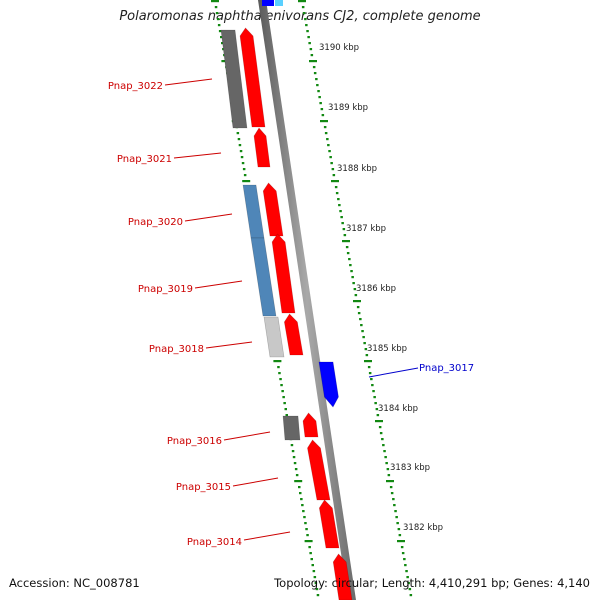 This screenshot has width=600, height=600. What do you see at coordinates (144, 159) in the screenshot?
I see `gene-label-pnap-3021: Pnap_3021` at bounding box center [144, 159].